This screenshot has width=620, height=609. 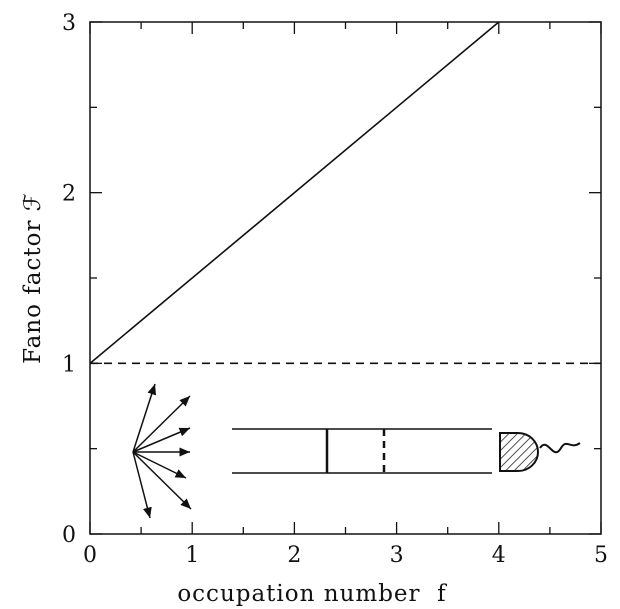 I want to click on detector, so click(x=540, y=452).